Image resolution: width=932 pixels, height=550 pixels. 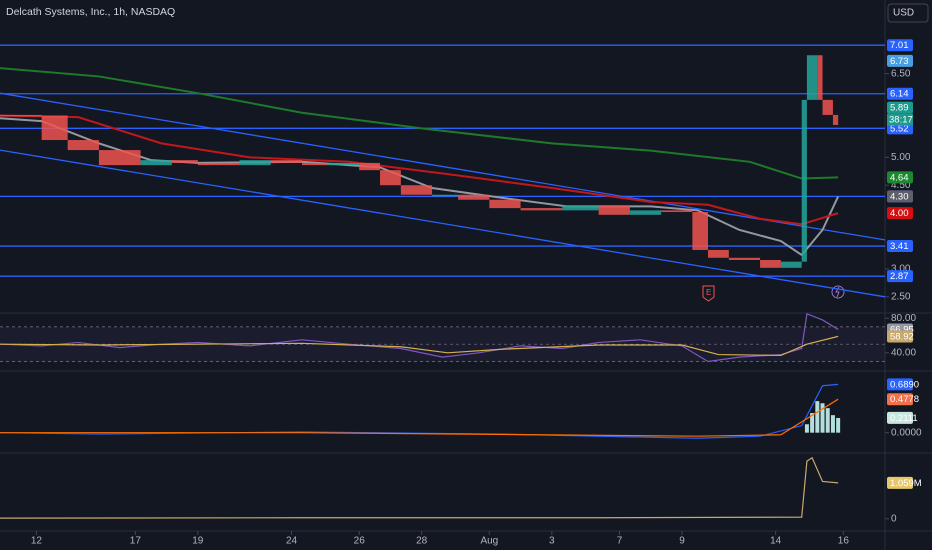 I want to click on x-tick-label: 17, so click(x=136, y=541).